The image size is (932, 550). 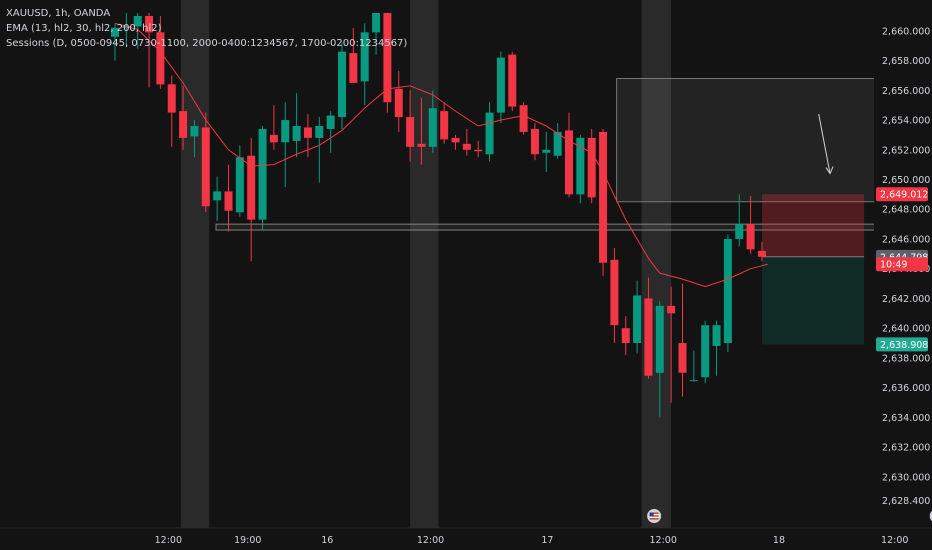 What do you see at coordinates (813, 225) in the screenshot?
I see `stop-loss-zone` at bounding box center [813, 225].